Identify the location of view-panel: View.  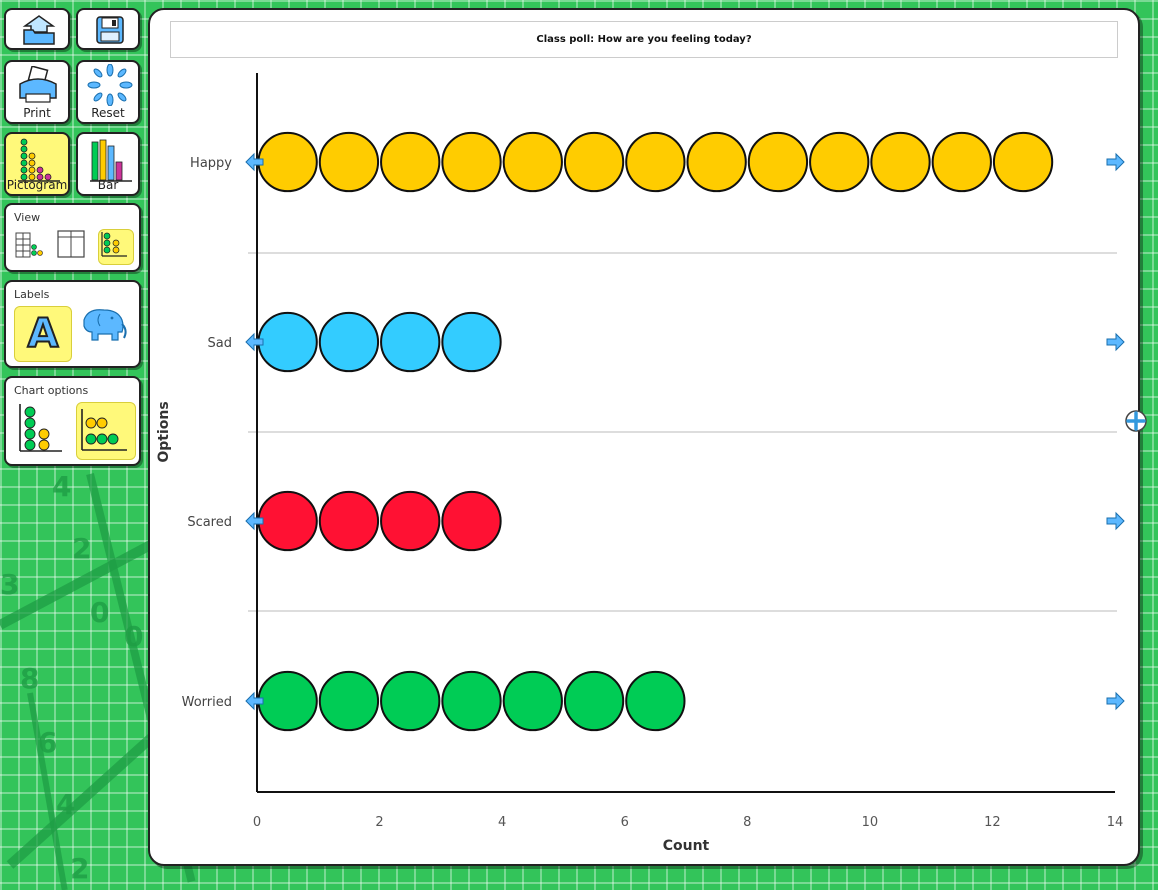
(72, 237).